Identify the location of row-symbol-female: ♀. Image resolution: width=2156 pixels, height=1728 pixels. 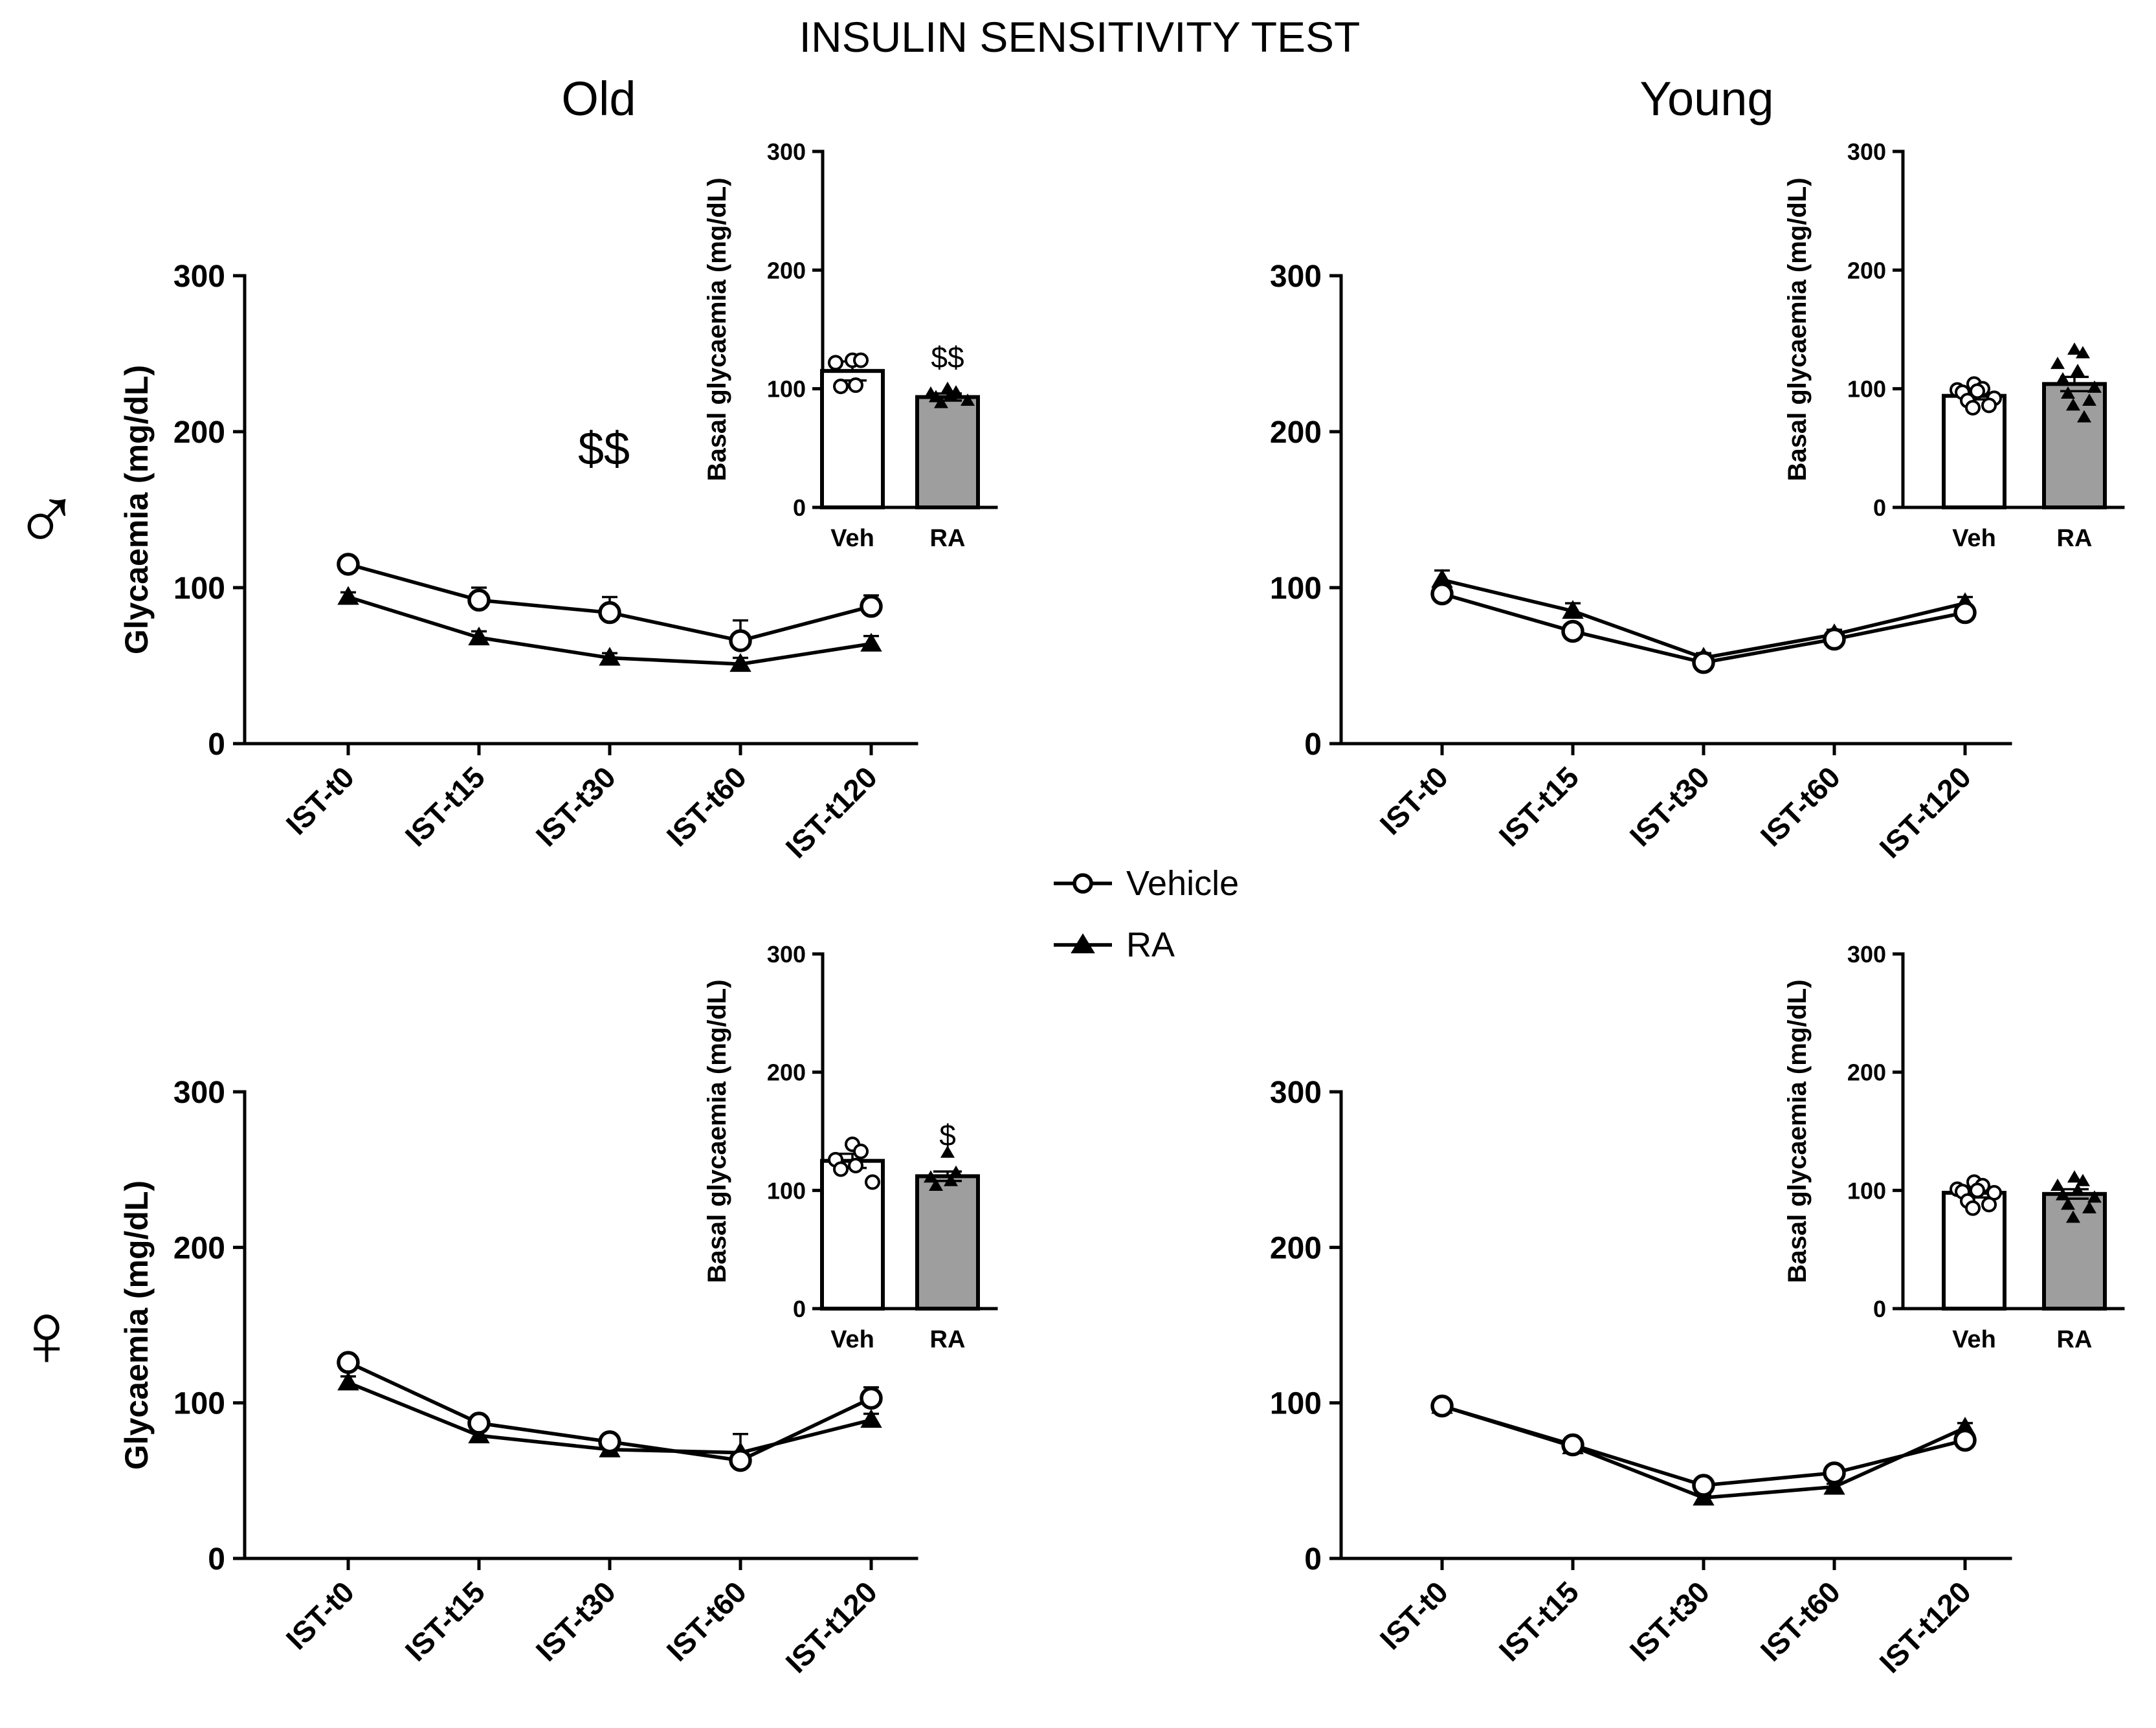
(47, 1334).